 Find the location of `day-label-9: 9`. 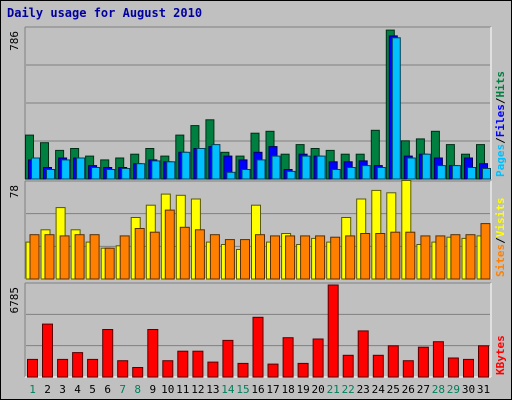

day-label-9: 9 is located at coordinates (152, 389).